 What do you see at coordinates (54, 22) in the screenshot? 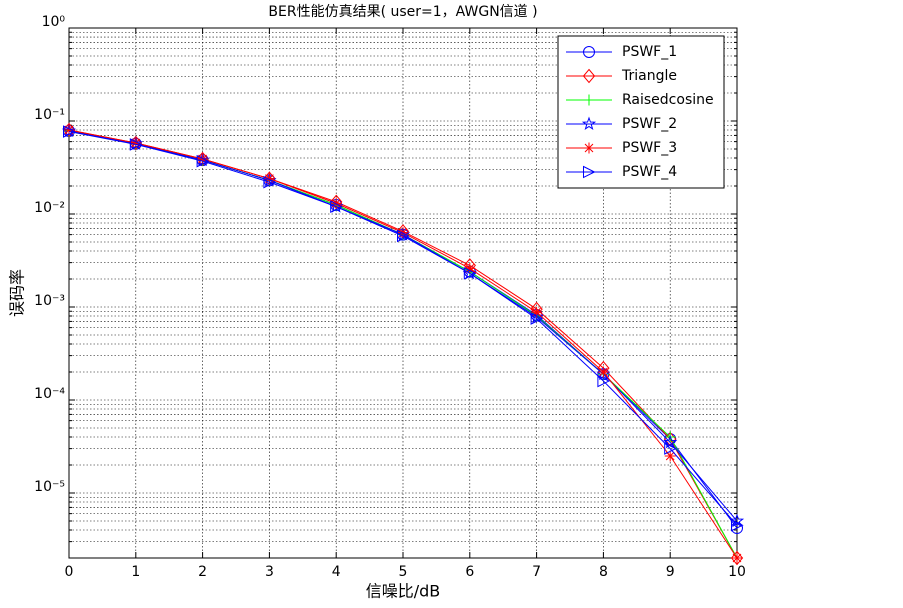
I see `y-tick-label: 10⁰` at bounding box center [54, 22].